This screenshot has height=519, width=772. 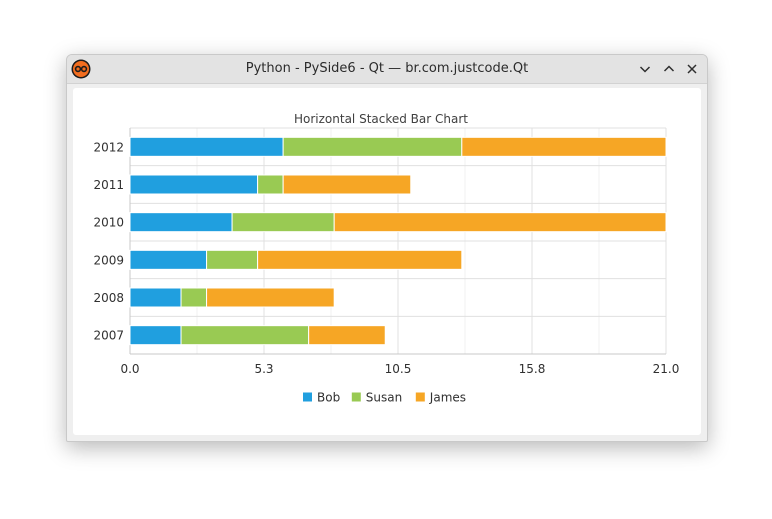 I want to click on chevron-down-icon, so click(x=645, y=69).